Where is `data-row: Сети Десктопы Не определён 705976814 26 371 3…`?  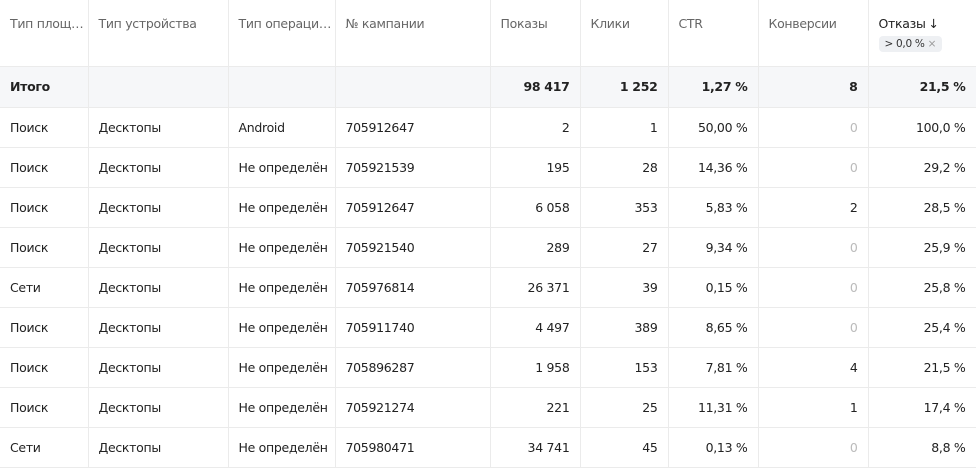 data-row: Сети Десктопы Не определён 705976814 26 371 3… is located at coordinates (488, 287).